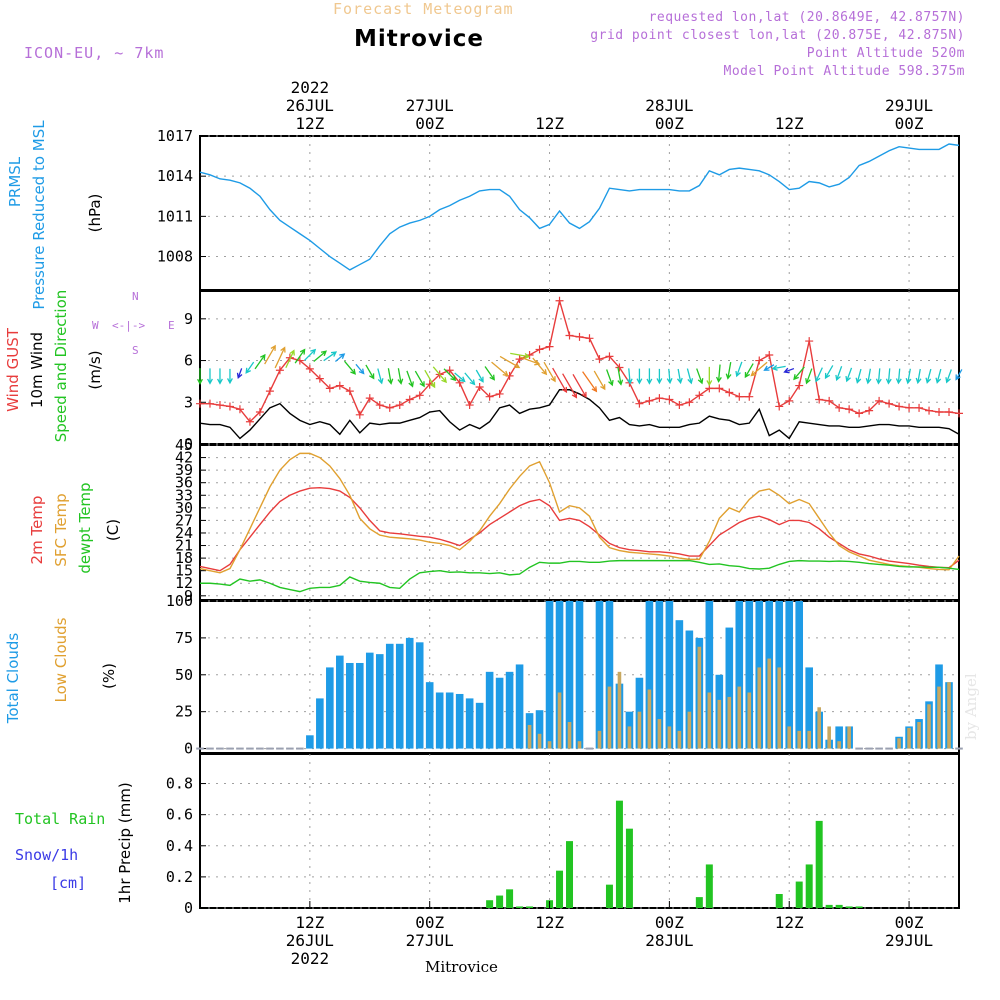  I want to click on bottom-time-label: 28JUL, so click(669, 940).